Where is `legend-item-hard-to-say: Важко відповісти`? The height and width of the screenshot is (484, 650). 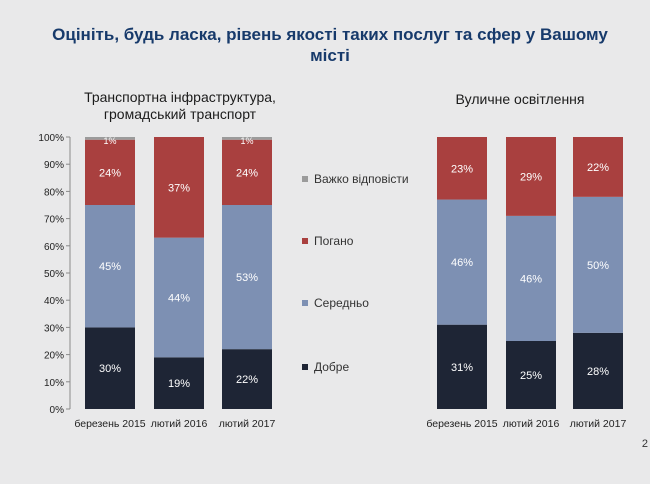 legend-item-hard-to-say: Важко відповісти is located at coordinates (355, 179).